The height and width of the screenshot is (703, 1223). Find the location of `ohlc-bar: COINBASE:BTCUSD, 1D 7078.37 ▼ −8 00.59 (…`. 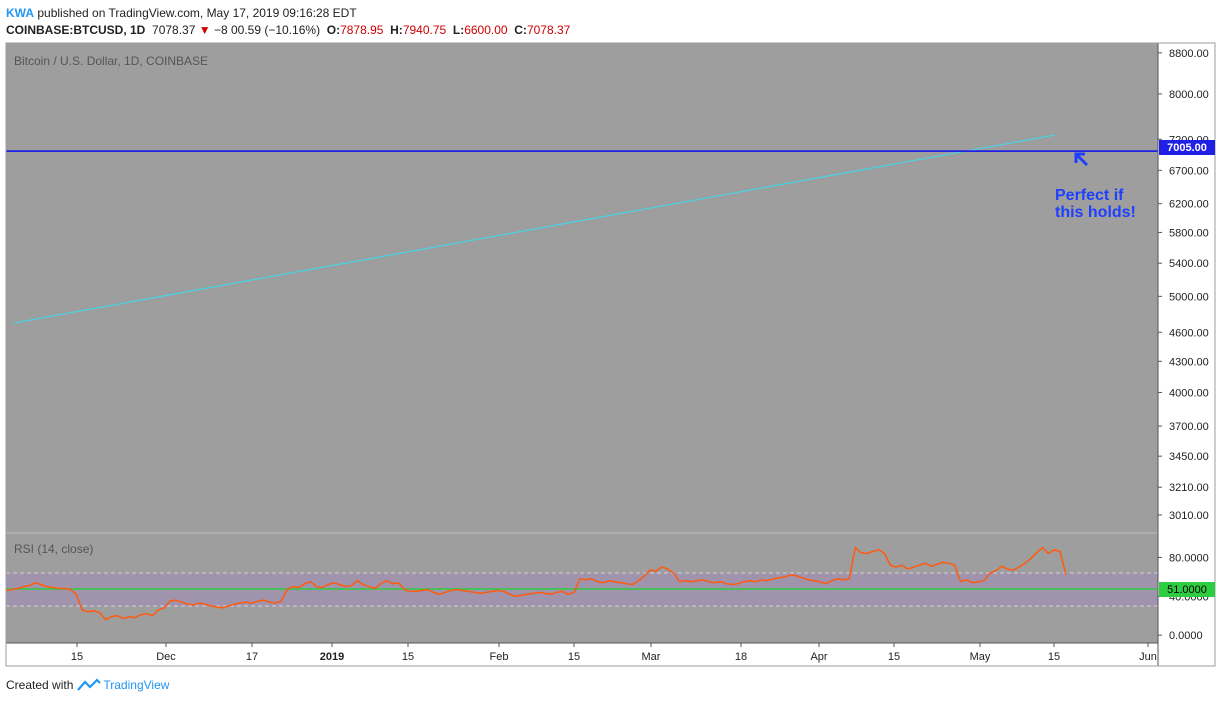

ohlc-bar: COINBASE:BTCUSD, 1D 7078.37 ▼ −8 00.59 (… is located at coordinates (288, 30).